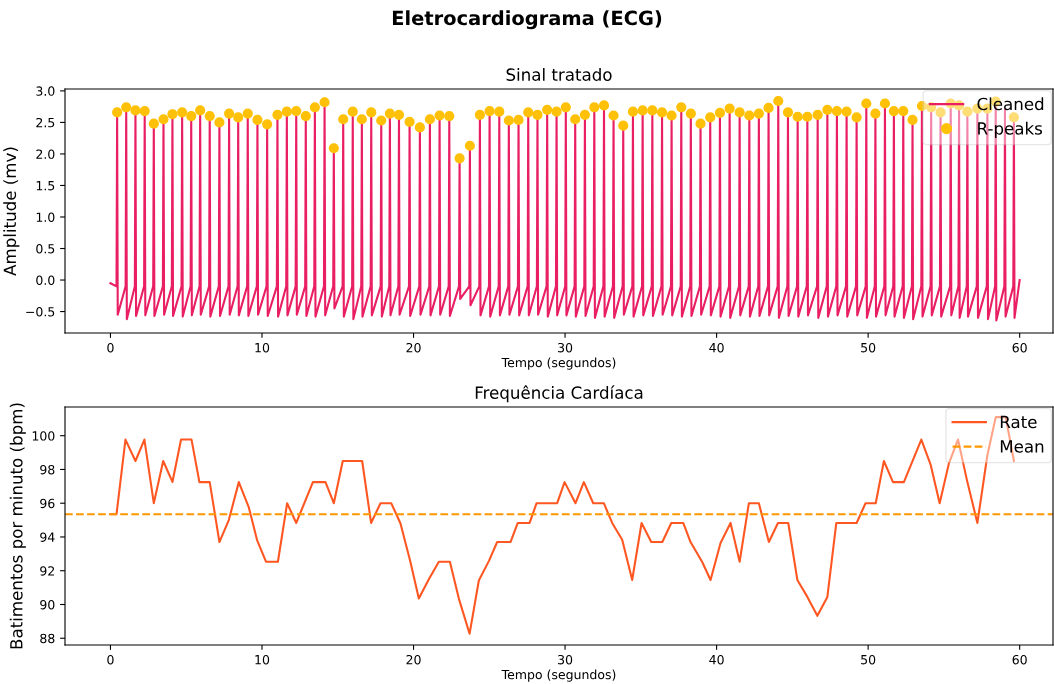  What do you see at coordinates (1022, 446) in the screenshot?
I see `legend-label: Mean` at bounding box center [1022, 446].